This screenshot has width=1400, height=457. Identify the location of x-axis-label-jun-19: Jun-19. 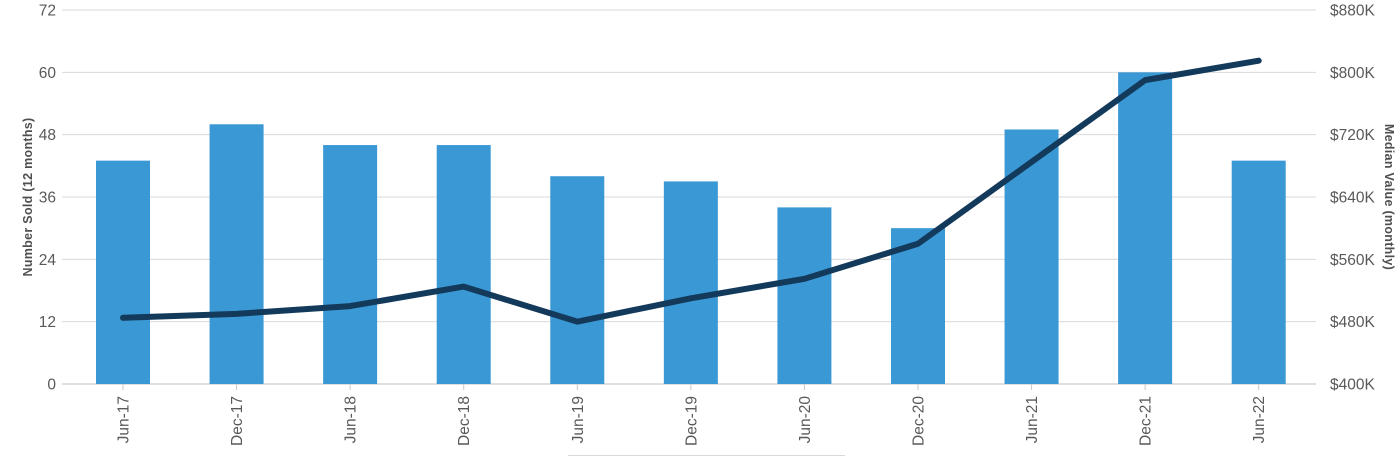
(578, 419).